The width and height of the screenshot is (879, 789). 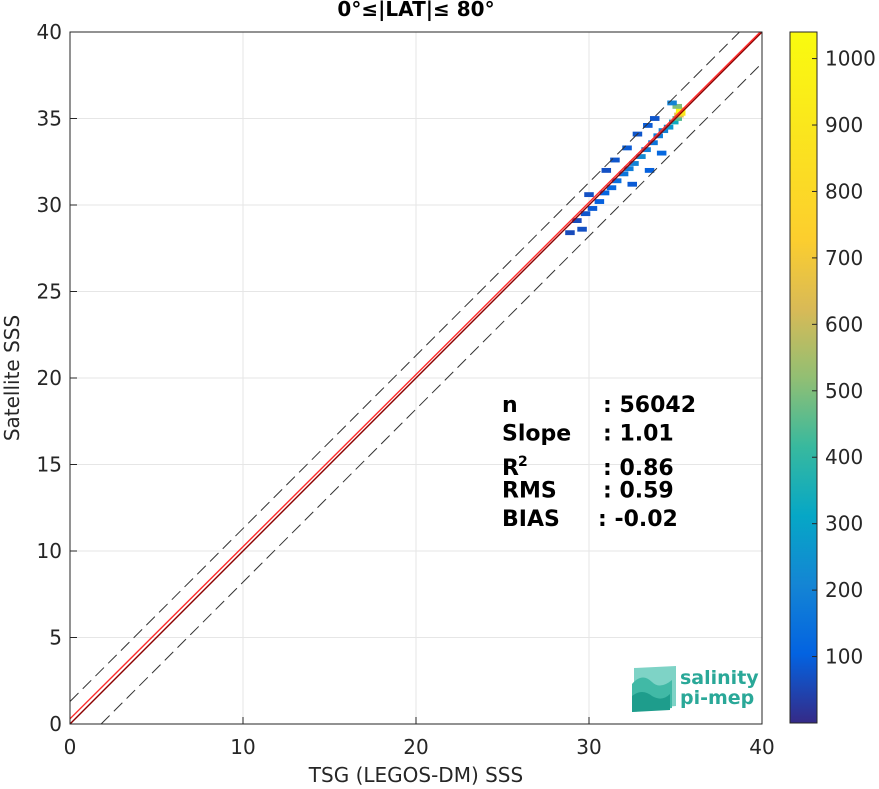 What do you see at coordinates (844, 524) in the screenshot?
I see `colorbar-tick-label: 300` at bounding box center [844, 524].